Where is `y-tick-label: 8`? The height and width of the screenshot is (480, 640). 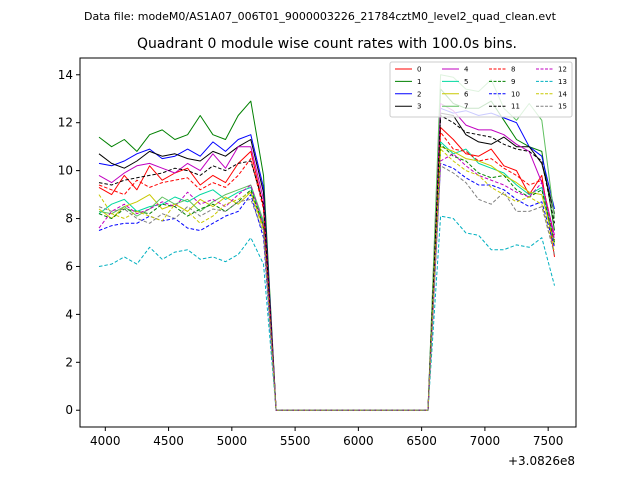
y-tick-label: 8 is located at coordinates (69, 219).